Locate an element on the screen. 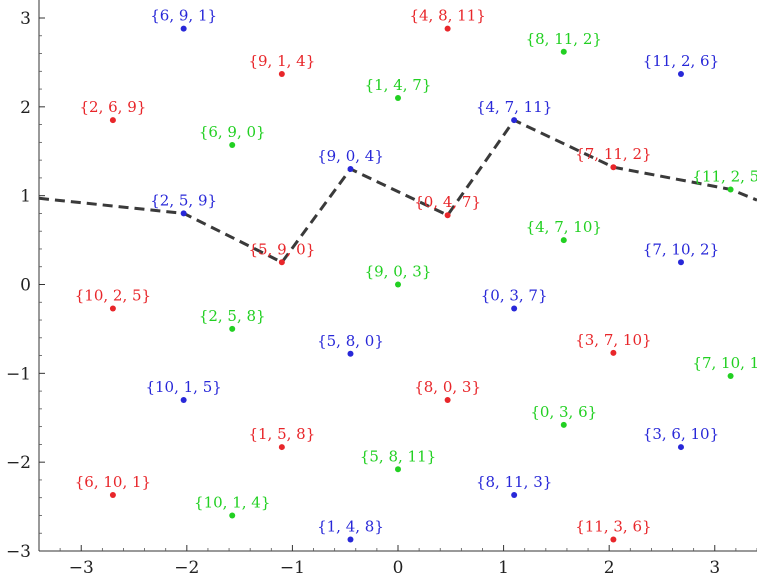 Image resolution: width=757 pixels, height=578 pixels. point-label: {7, 10, 2} is located at coordinates (681, 249).